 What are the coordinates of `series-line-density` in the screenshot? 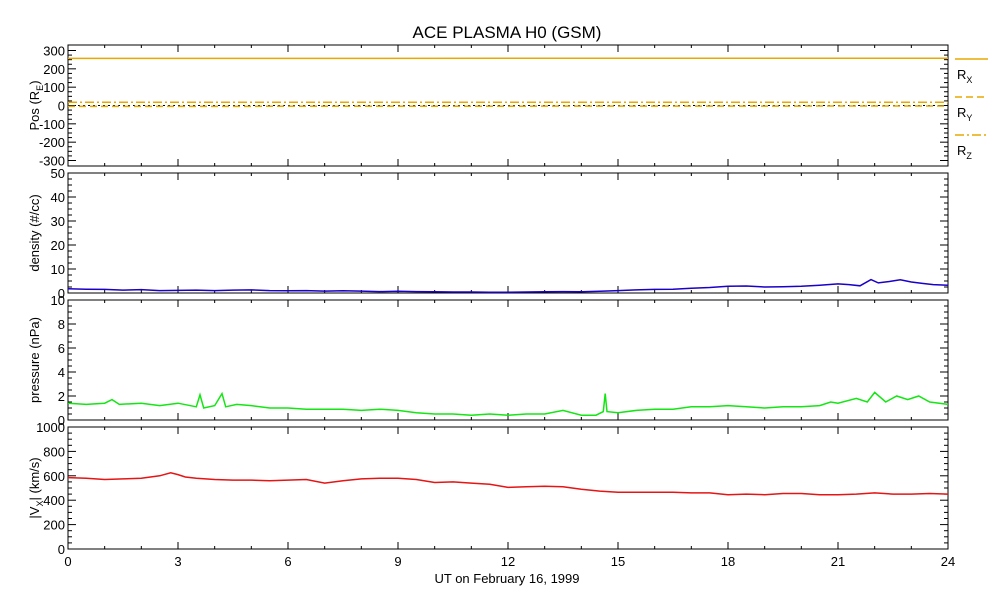 It's located at (508, 286).